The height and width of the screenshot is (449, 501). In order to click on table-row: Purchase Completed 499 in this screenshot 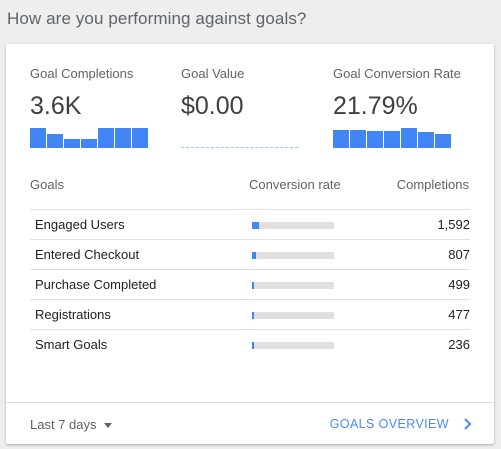, I will do `click(250, 285)`.